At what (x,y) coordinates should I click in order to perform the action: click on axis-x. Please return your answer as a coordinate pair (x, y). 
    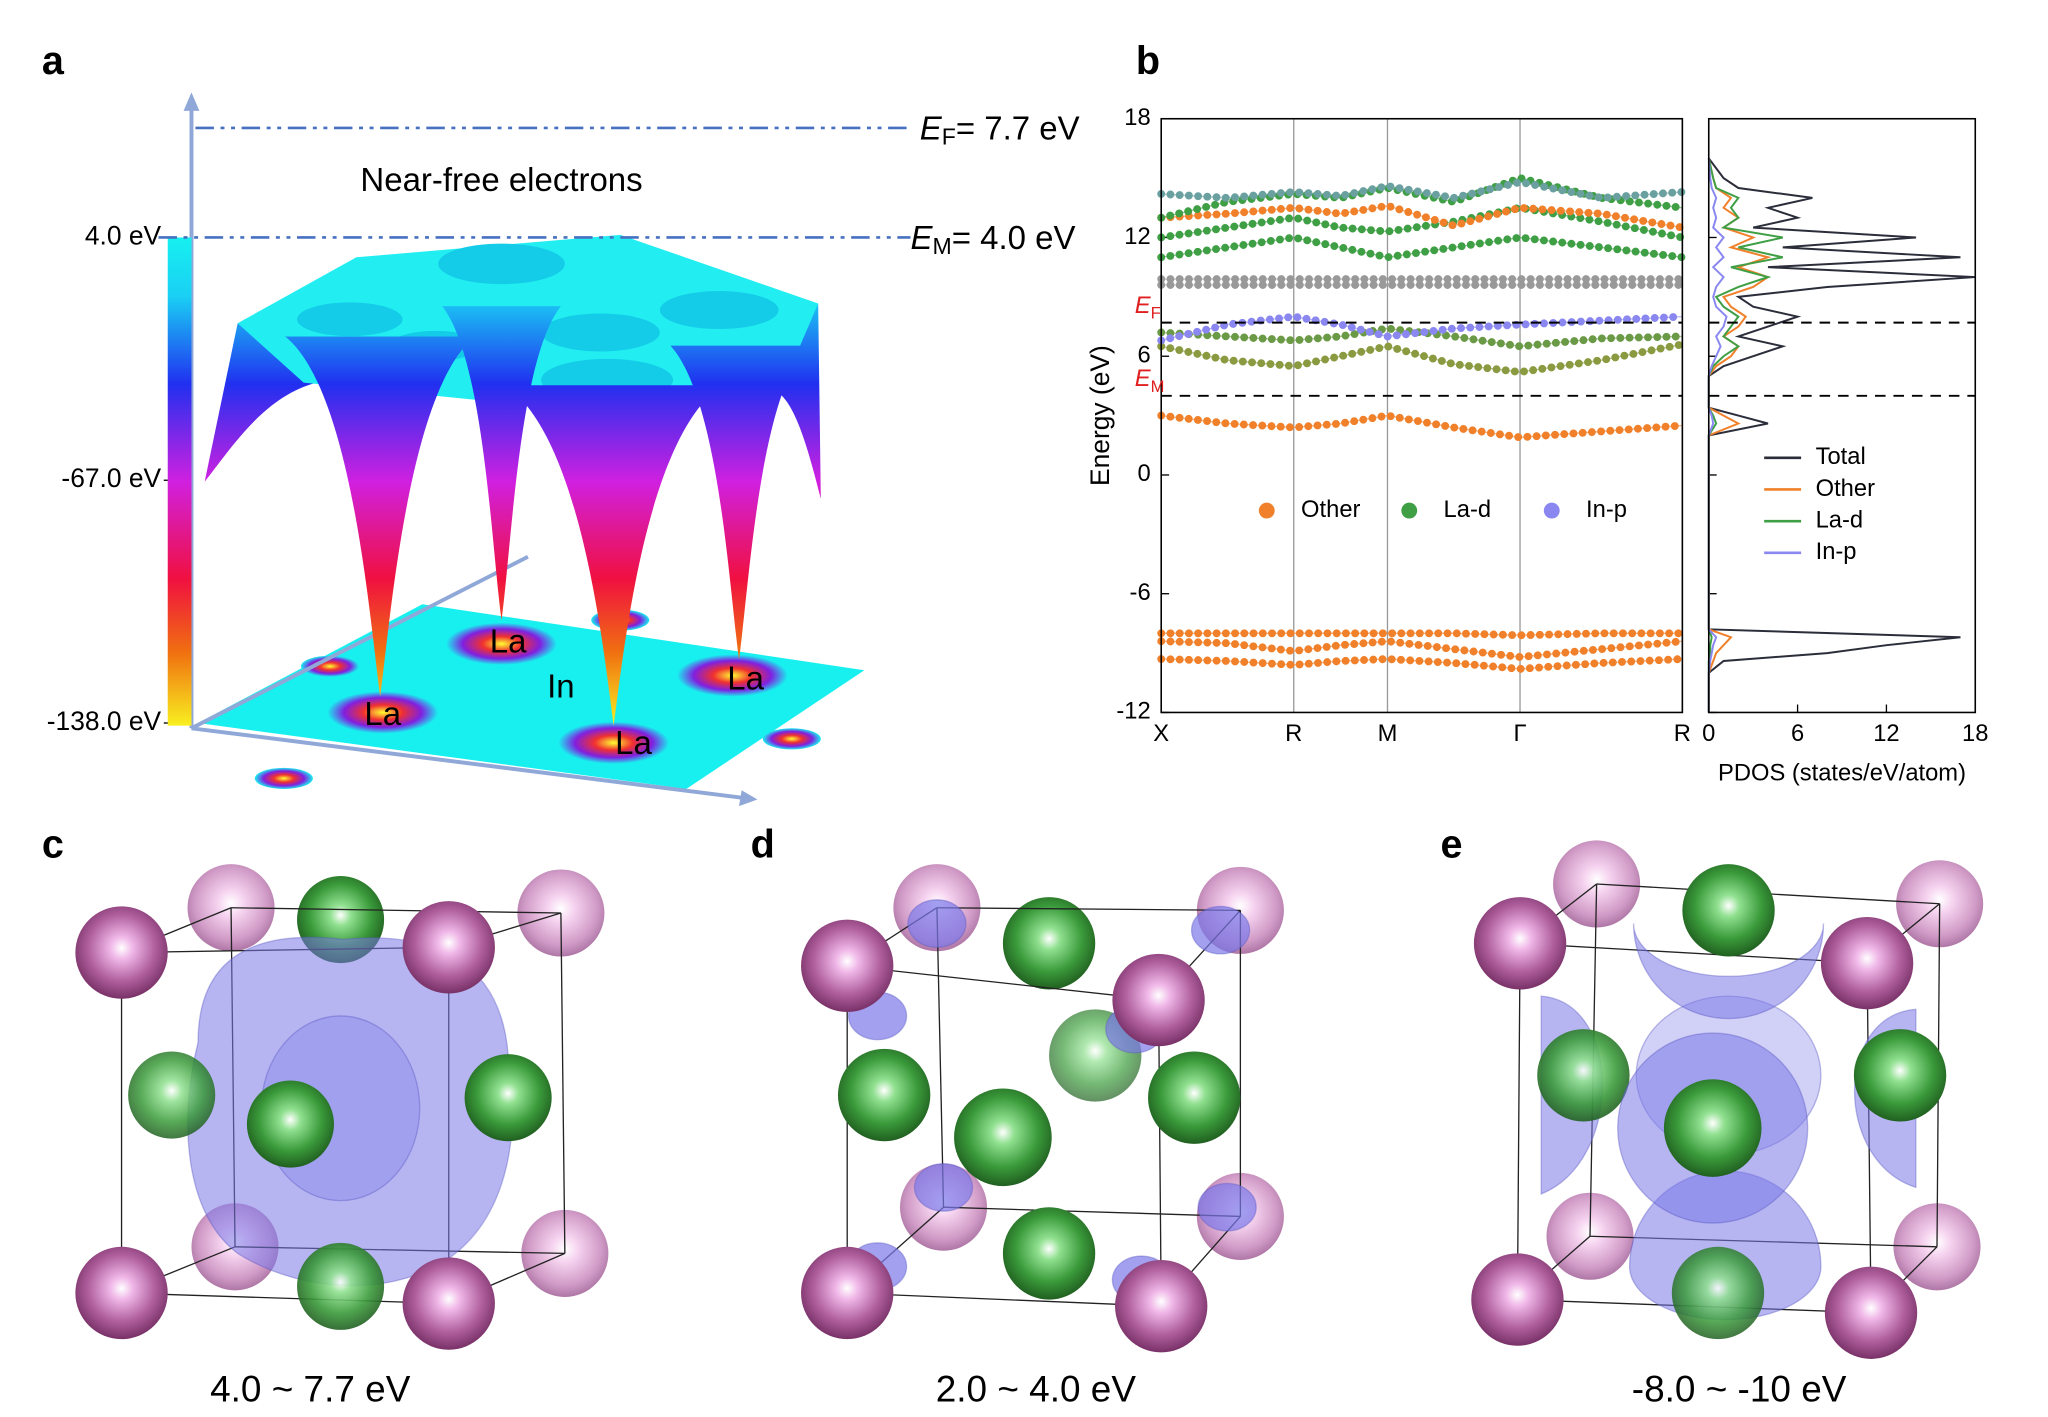
    Looking at the image, I should click on (468, 763).